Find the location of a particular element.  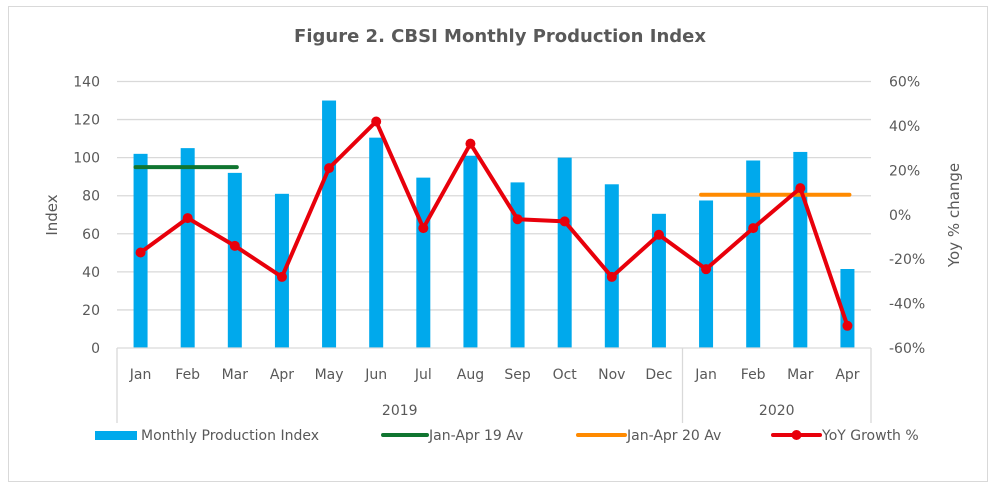

average-lines is located at coordinates (492, 181).